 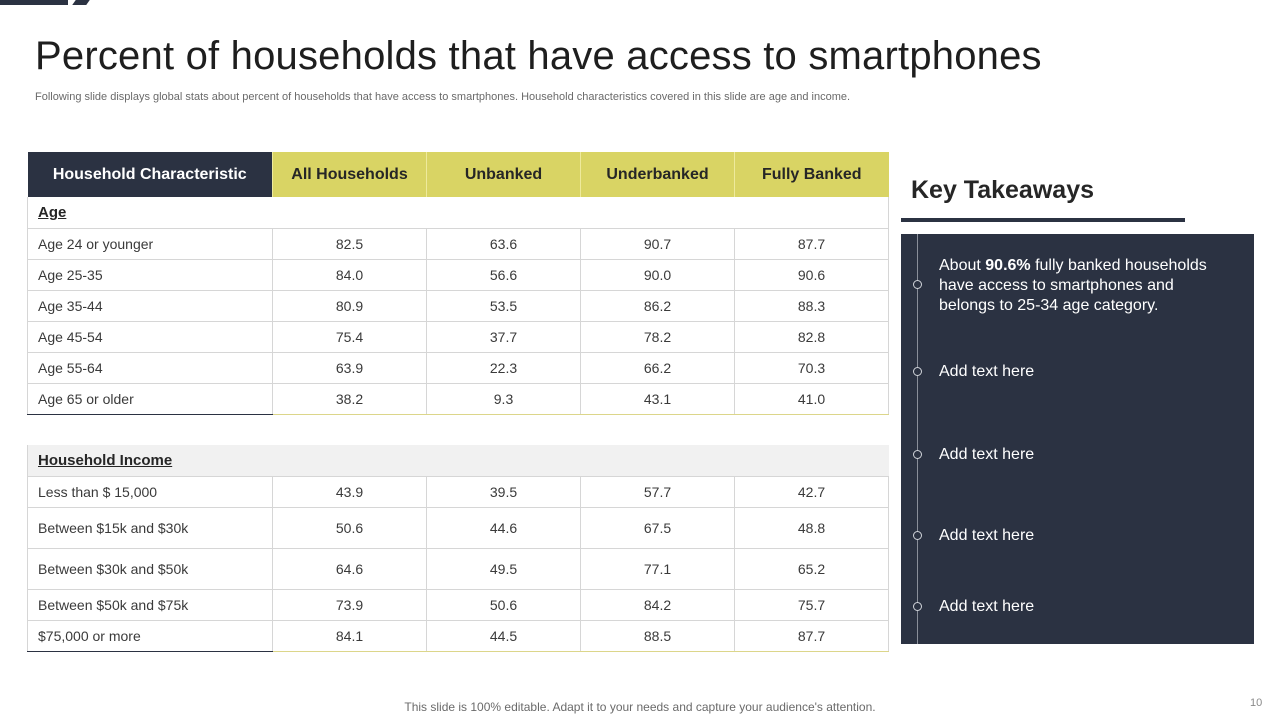 What do you see at coordinates (657, 244) in the screenshot?
I see `cell-underbanked: 90.7` at bounding box center [657, 244].